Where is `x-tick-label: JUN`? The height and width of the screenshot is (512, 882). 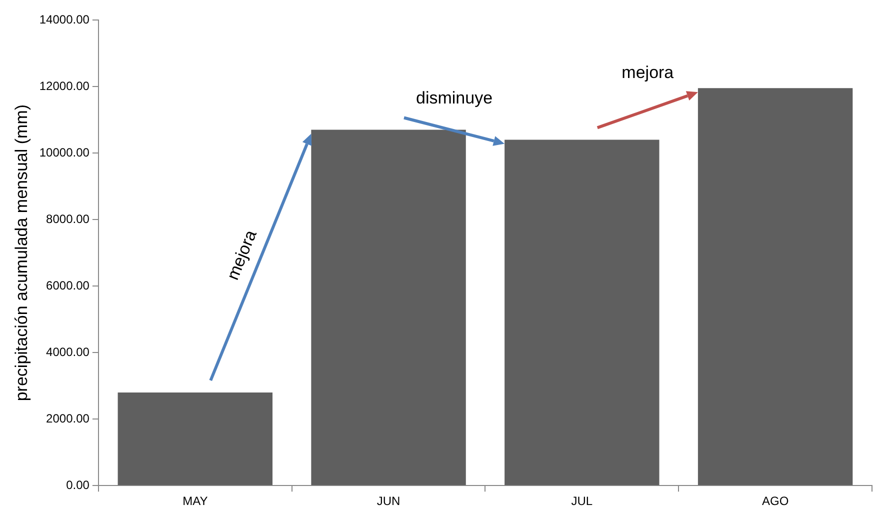 x-tick-label: JUN is located at coordinates (388, 501).